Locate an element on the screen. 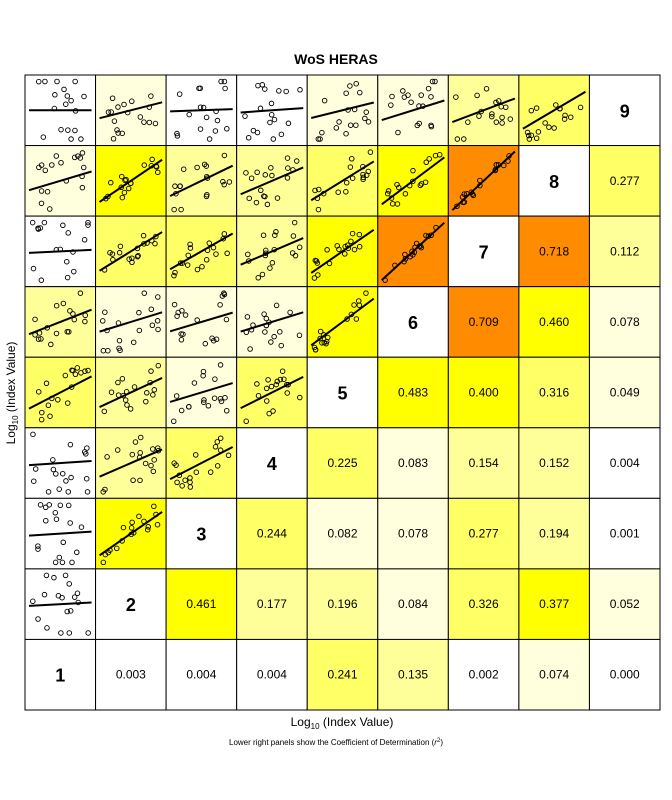 This screenshot has height=800, width=672. r2-cell-9-1: 0.000 is located at coordinates (624, 674).